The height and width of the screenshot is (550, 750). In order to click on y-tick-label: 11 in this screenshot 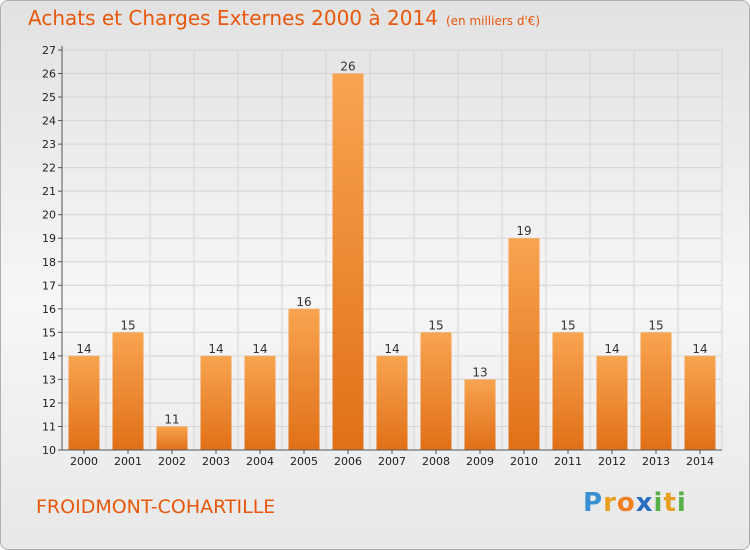, I will do `click(49, 426)`.